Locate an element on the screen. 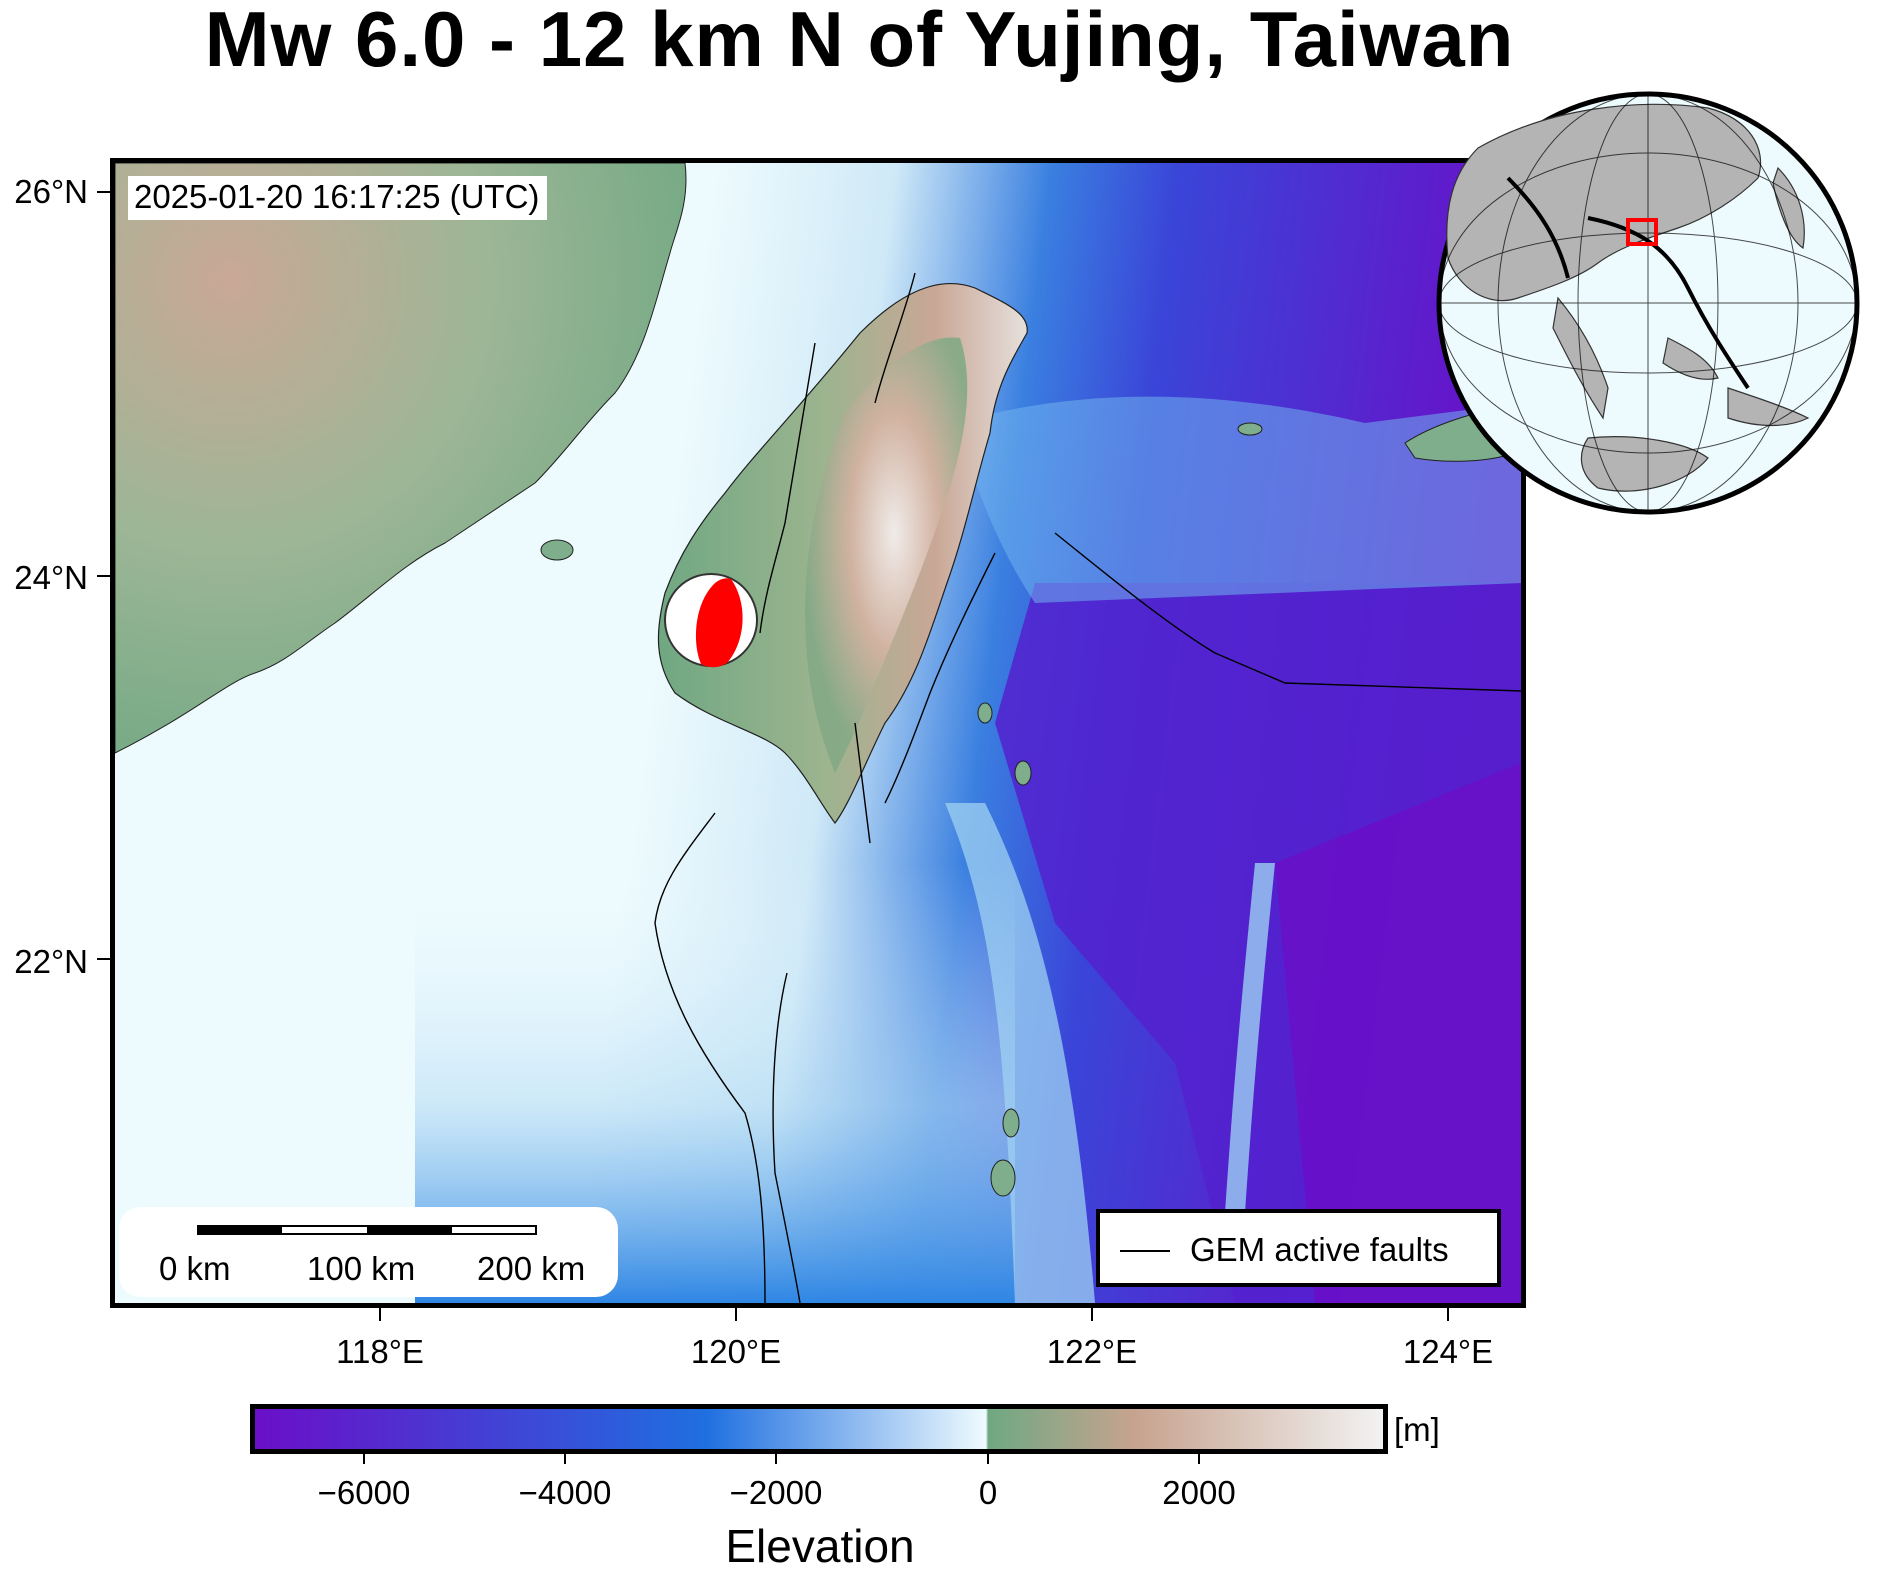 This screenshot has height=1572, width=1883. gagua-ridge is located at coordinates (1250, 1038).